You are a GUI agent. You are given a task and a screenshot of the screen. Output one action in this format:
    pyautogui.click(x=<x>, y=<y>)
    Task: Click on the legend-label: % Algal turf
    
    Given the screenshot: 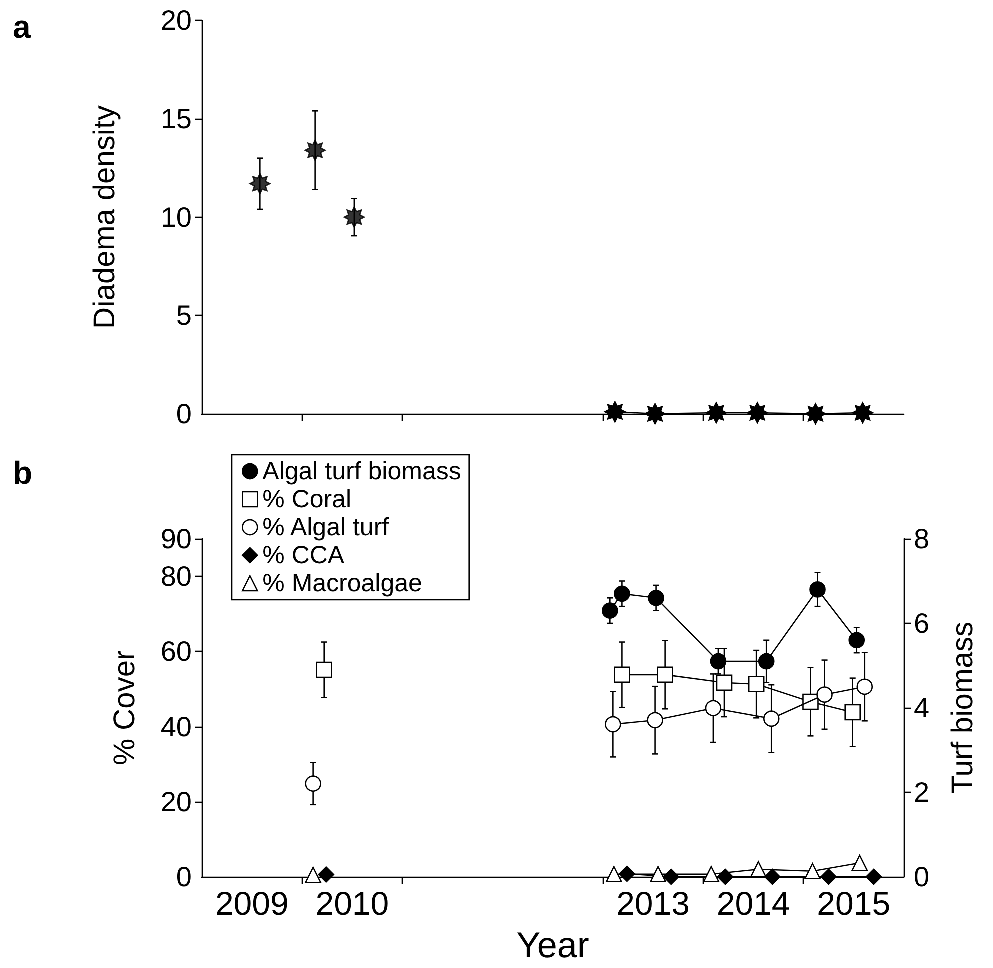 What is the action you would take?
    pyautogui.click(x=326, y=528)
    